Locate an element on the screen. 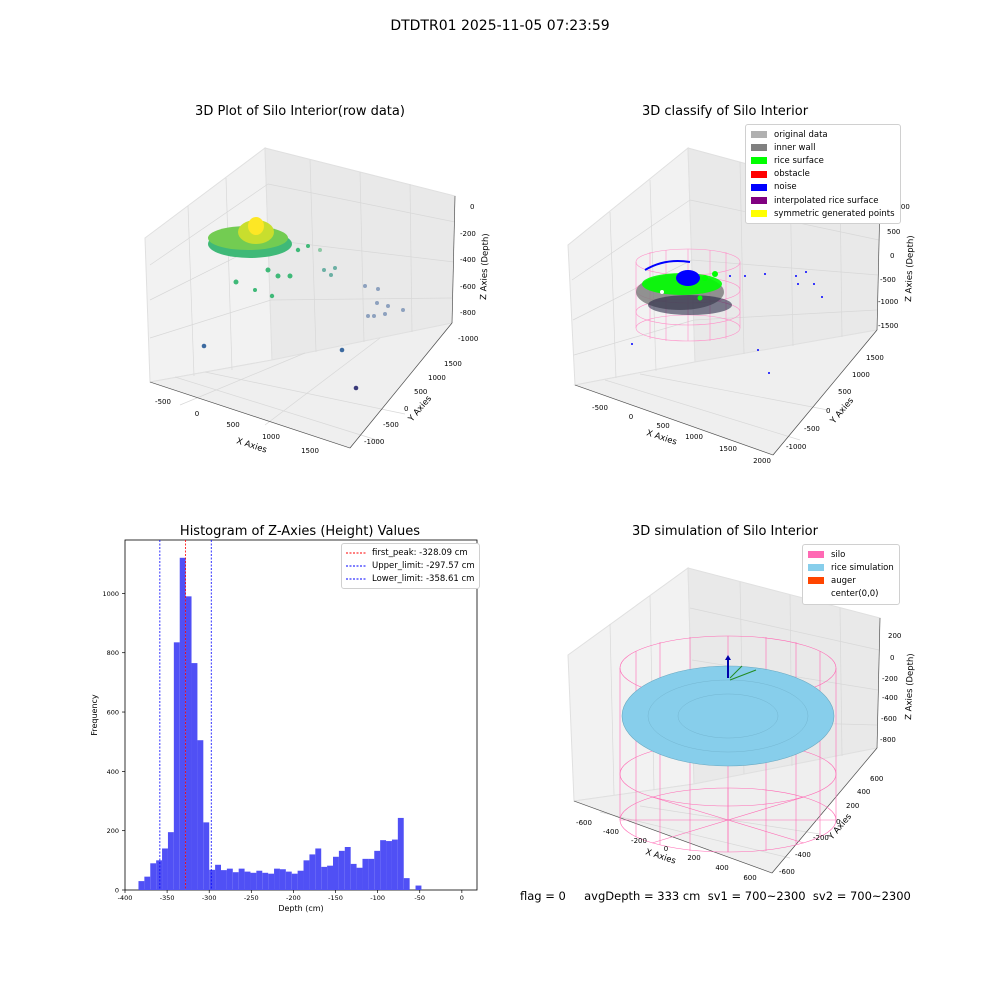  y-tick-label: 200 is located at coordinates (113, 831).